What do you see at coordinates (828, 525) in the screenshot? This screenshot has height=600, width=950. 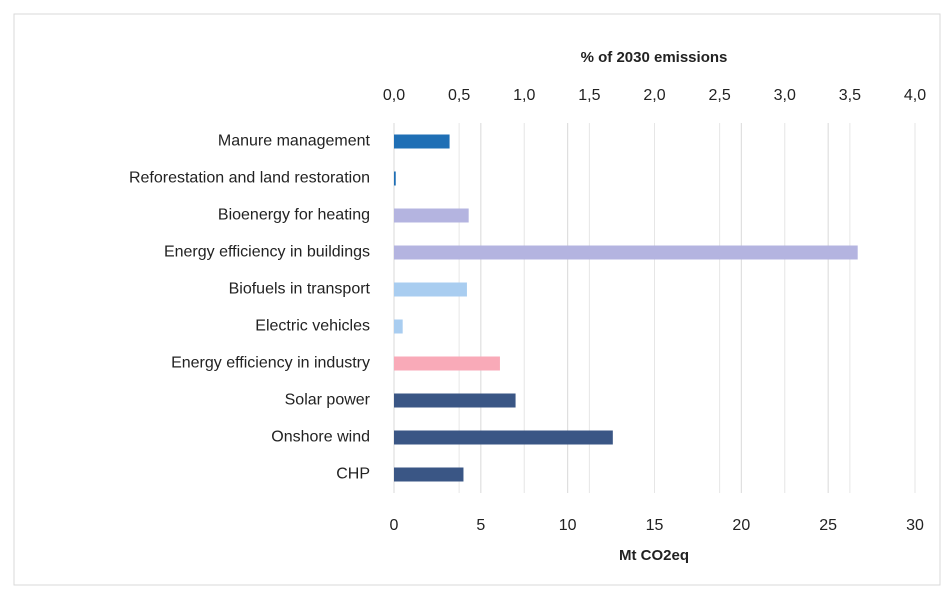 I see `x-tick-label: 25` at bounding box center [828, 525].